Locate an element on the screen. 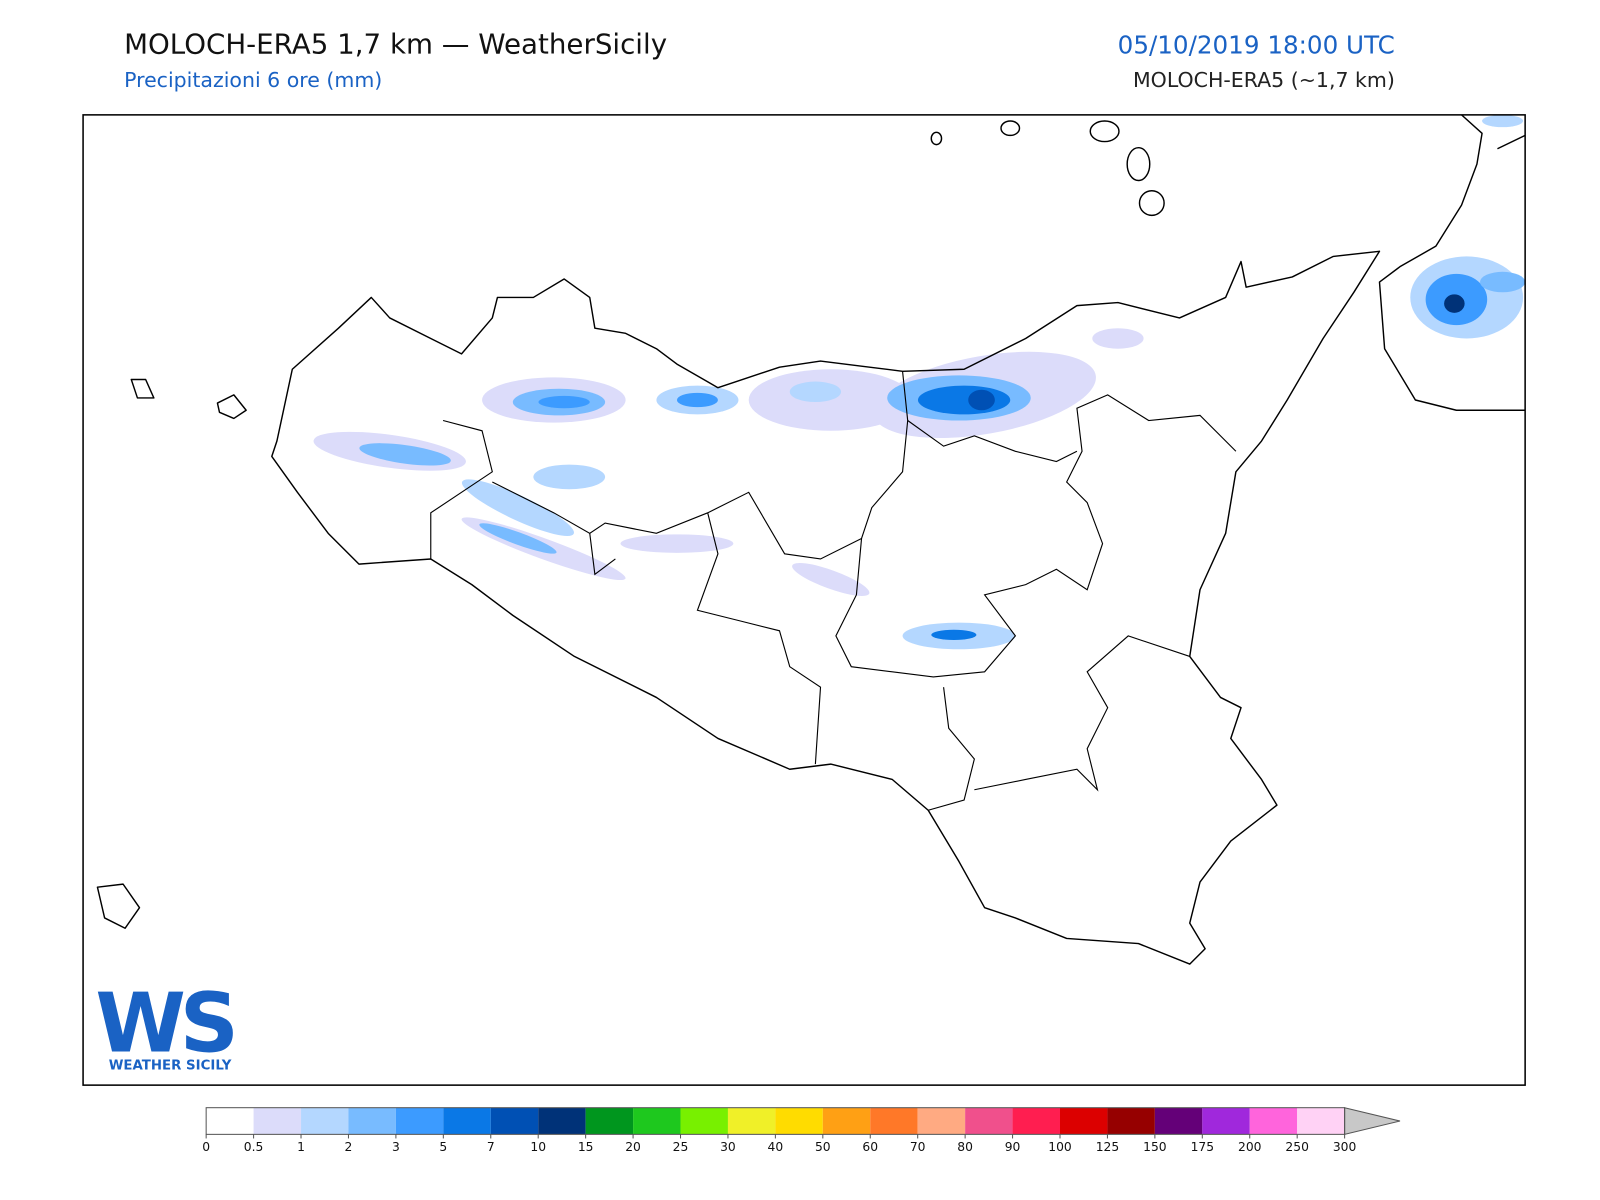 The image size is (1600, 1200). colorbar-tick-label: 3 is located at coordinates (396, 1147).